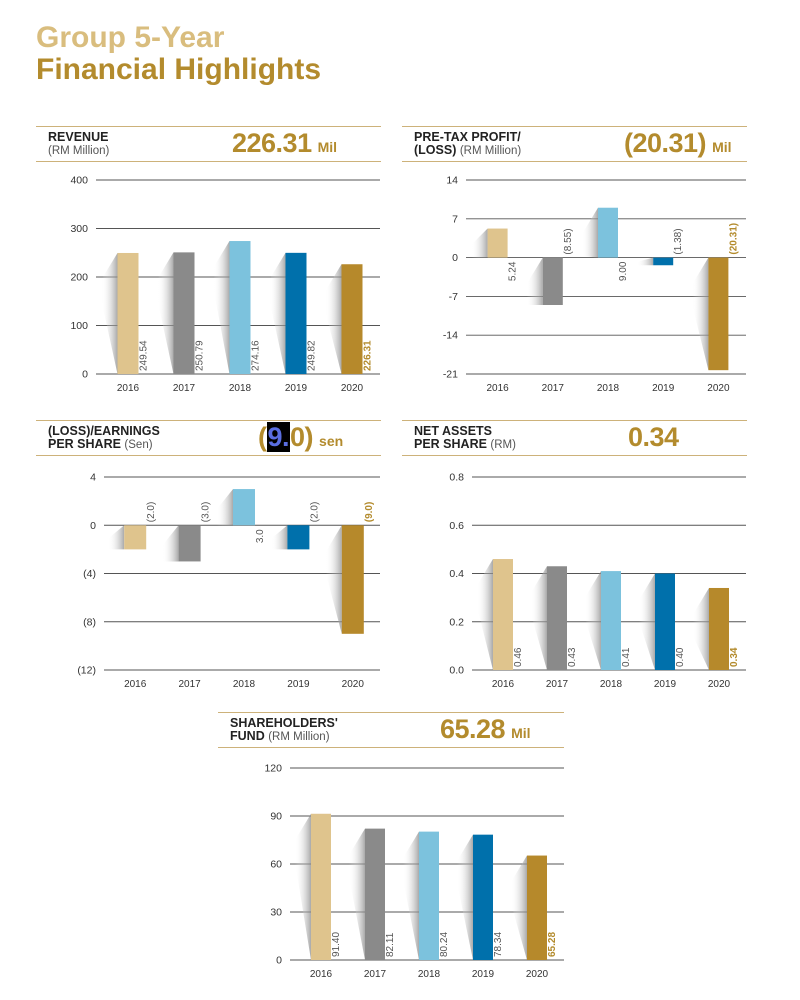 The width and height of the screenshot is (800, 1000). What do you see at coordinates (444, 944) in the screenshot?
I see `shf-value-label: 80.24` at bounding box center [444, 944].